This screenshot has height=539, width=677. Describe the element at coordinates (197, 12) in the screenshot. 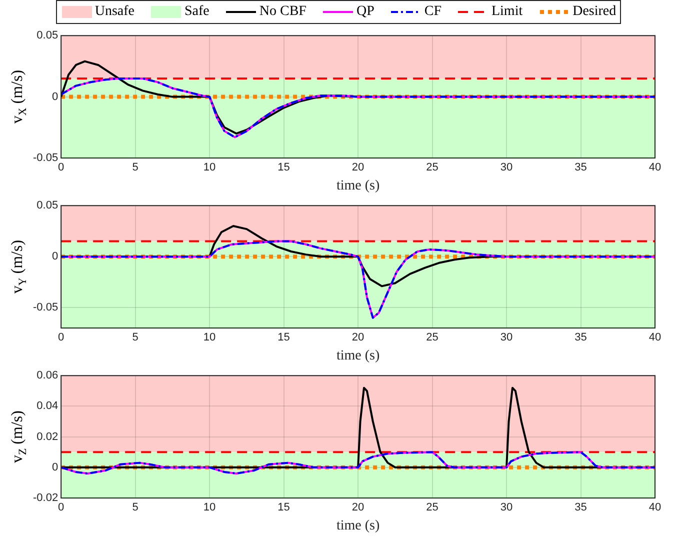

I see `legend-label: Safe` at that location.